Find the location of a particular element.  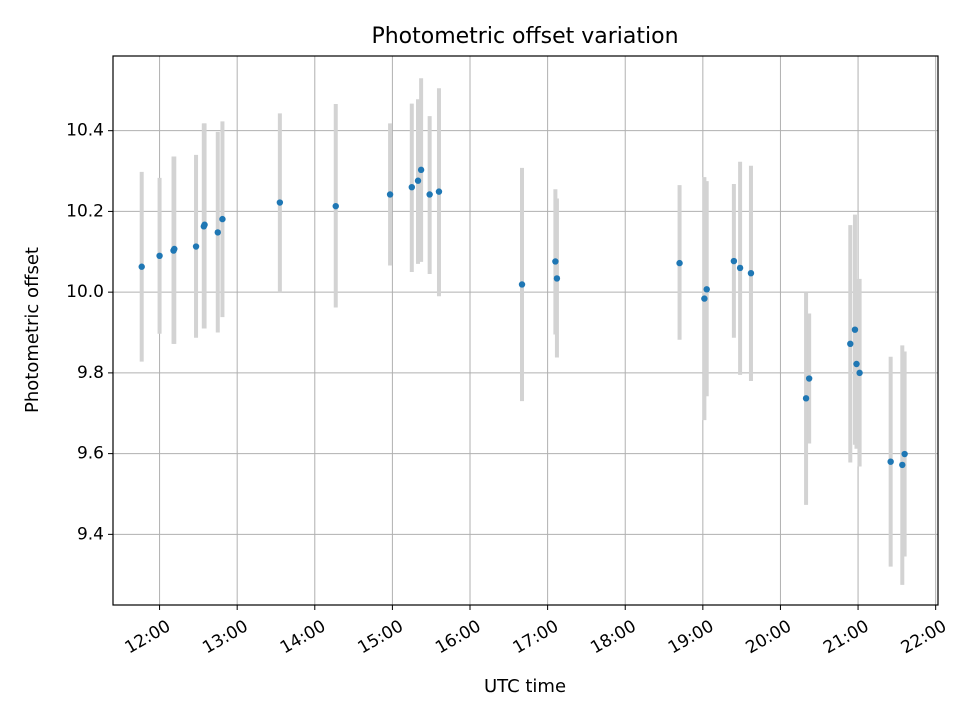

y-tick-label: 9.6 is located at coordinates (90, 454).